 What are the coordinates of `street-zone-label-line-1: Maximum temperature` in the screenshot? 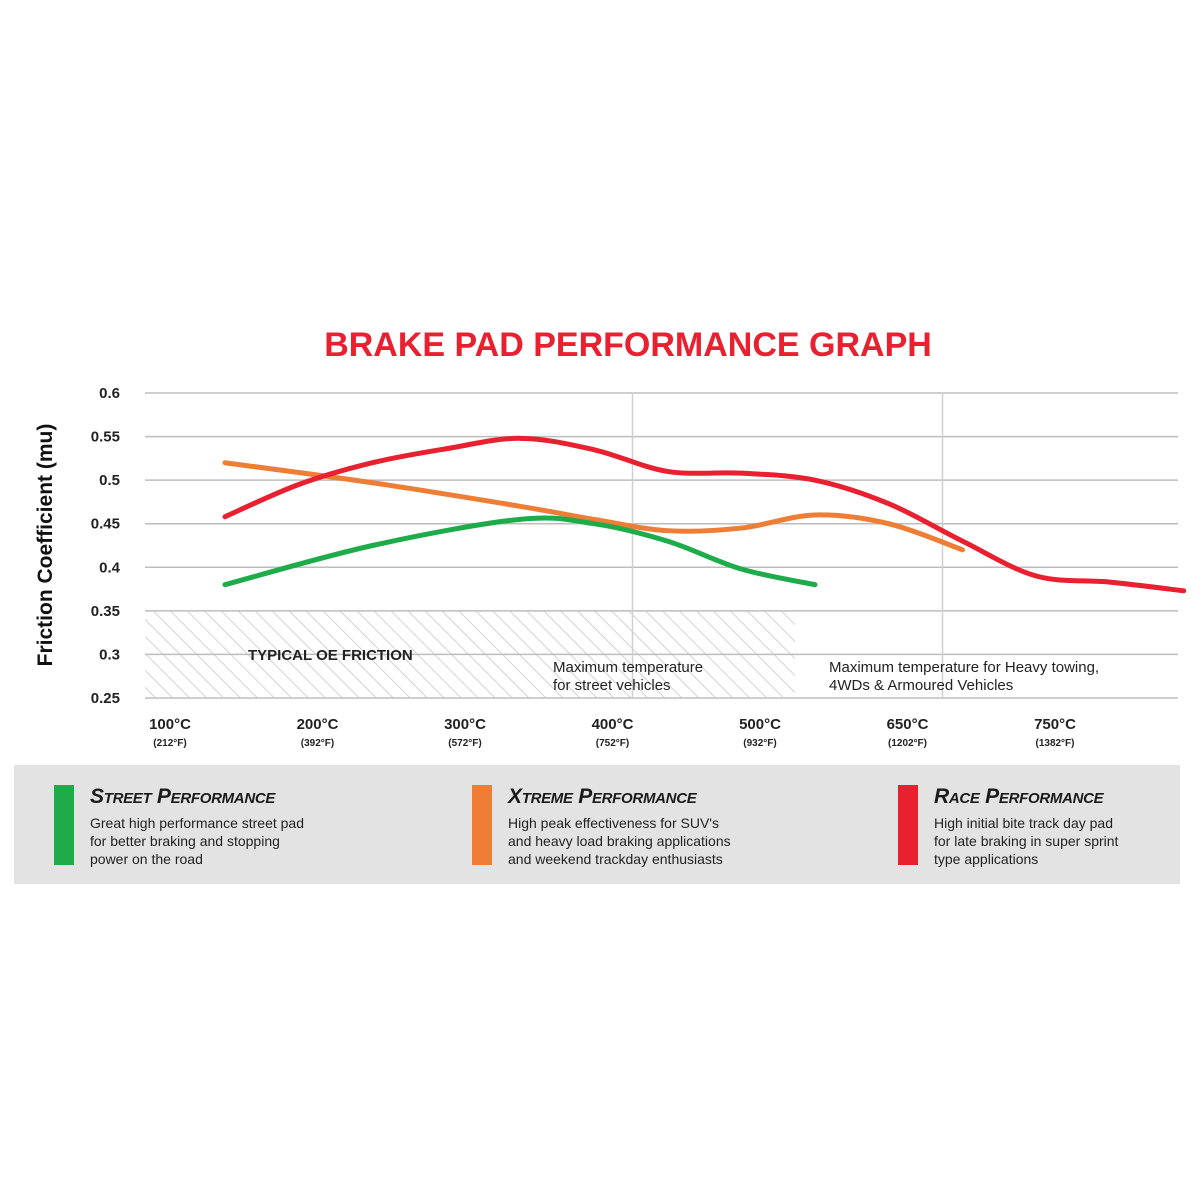 It's located at (628, 667).